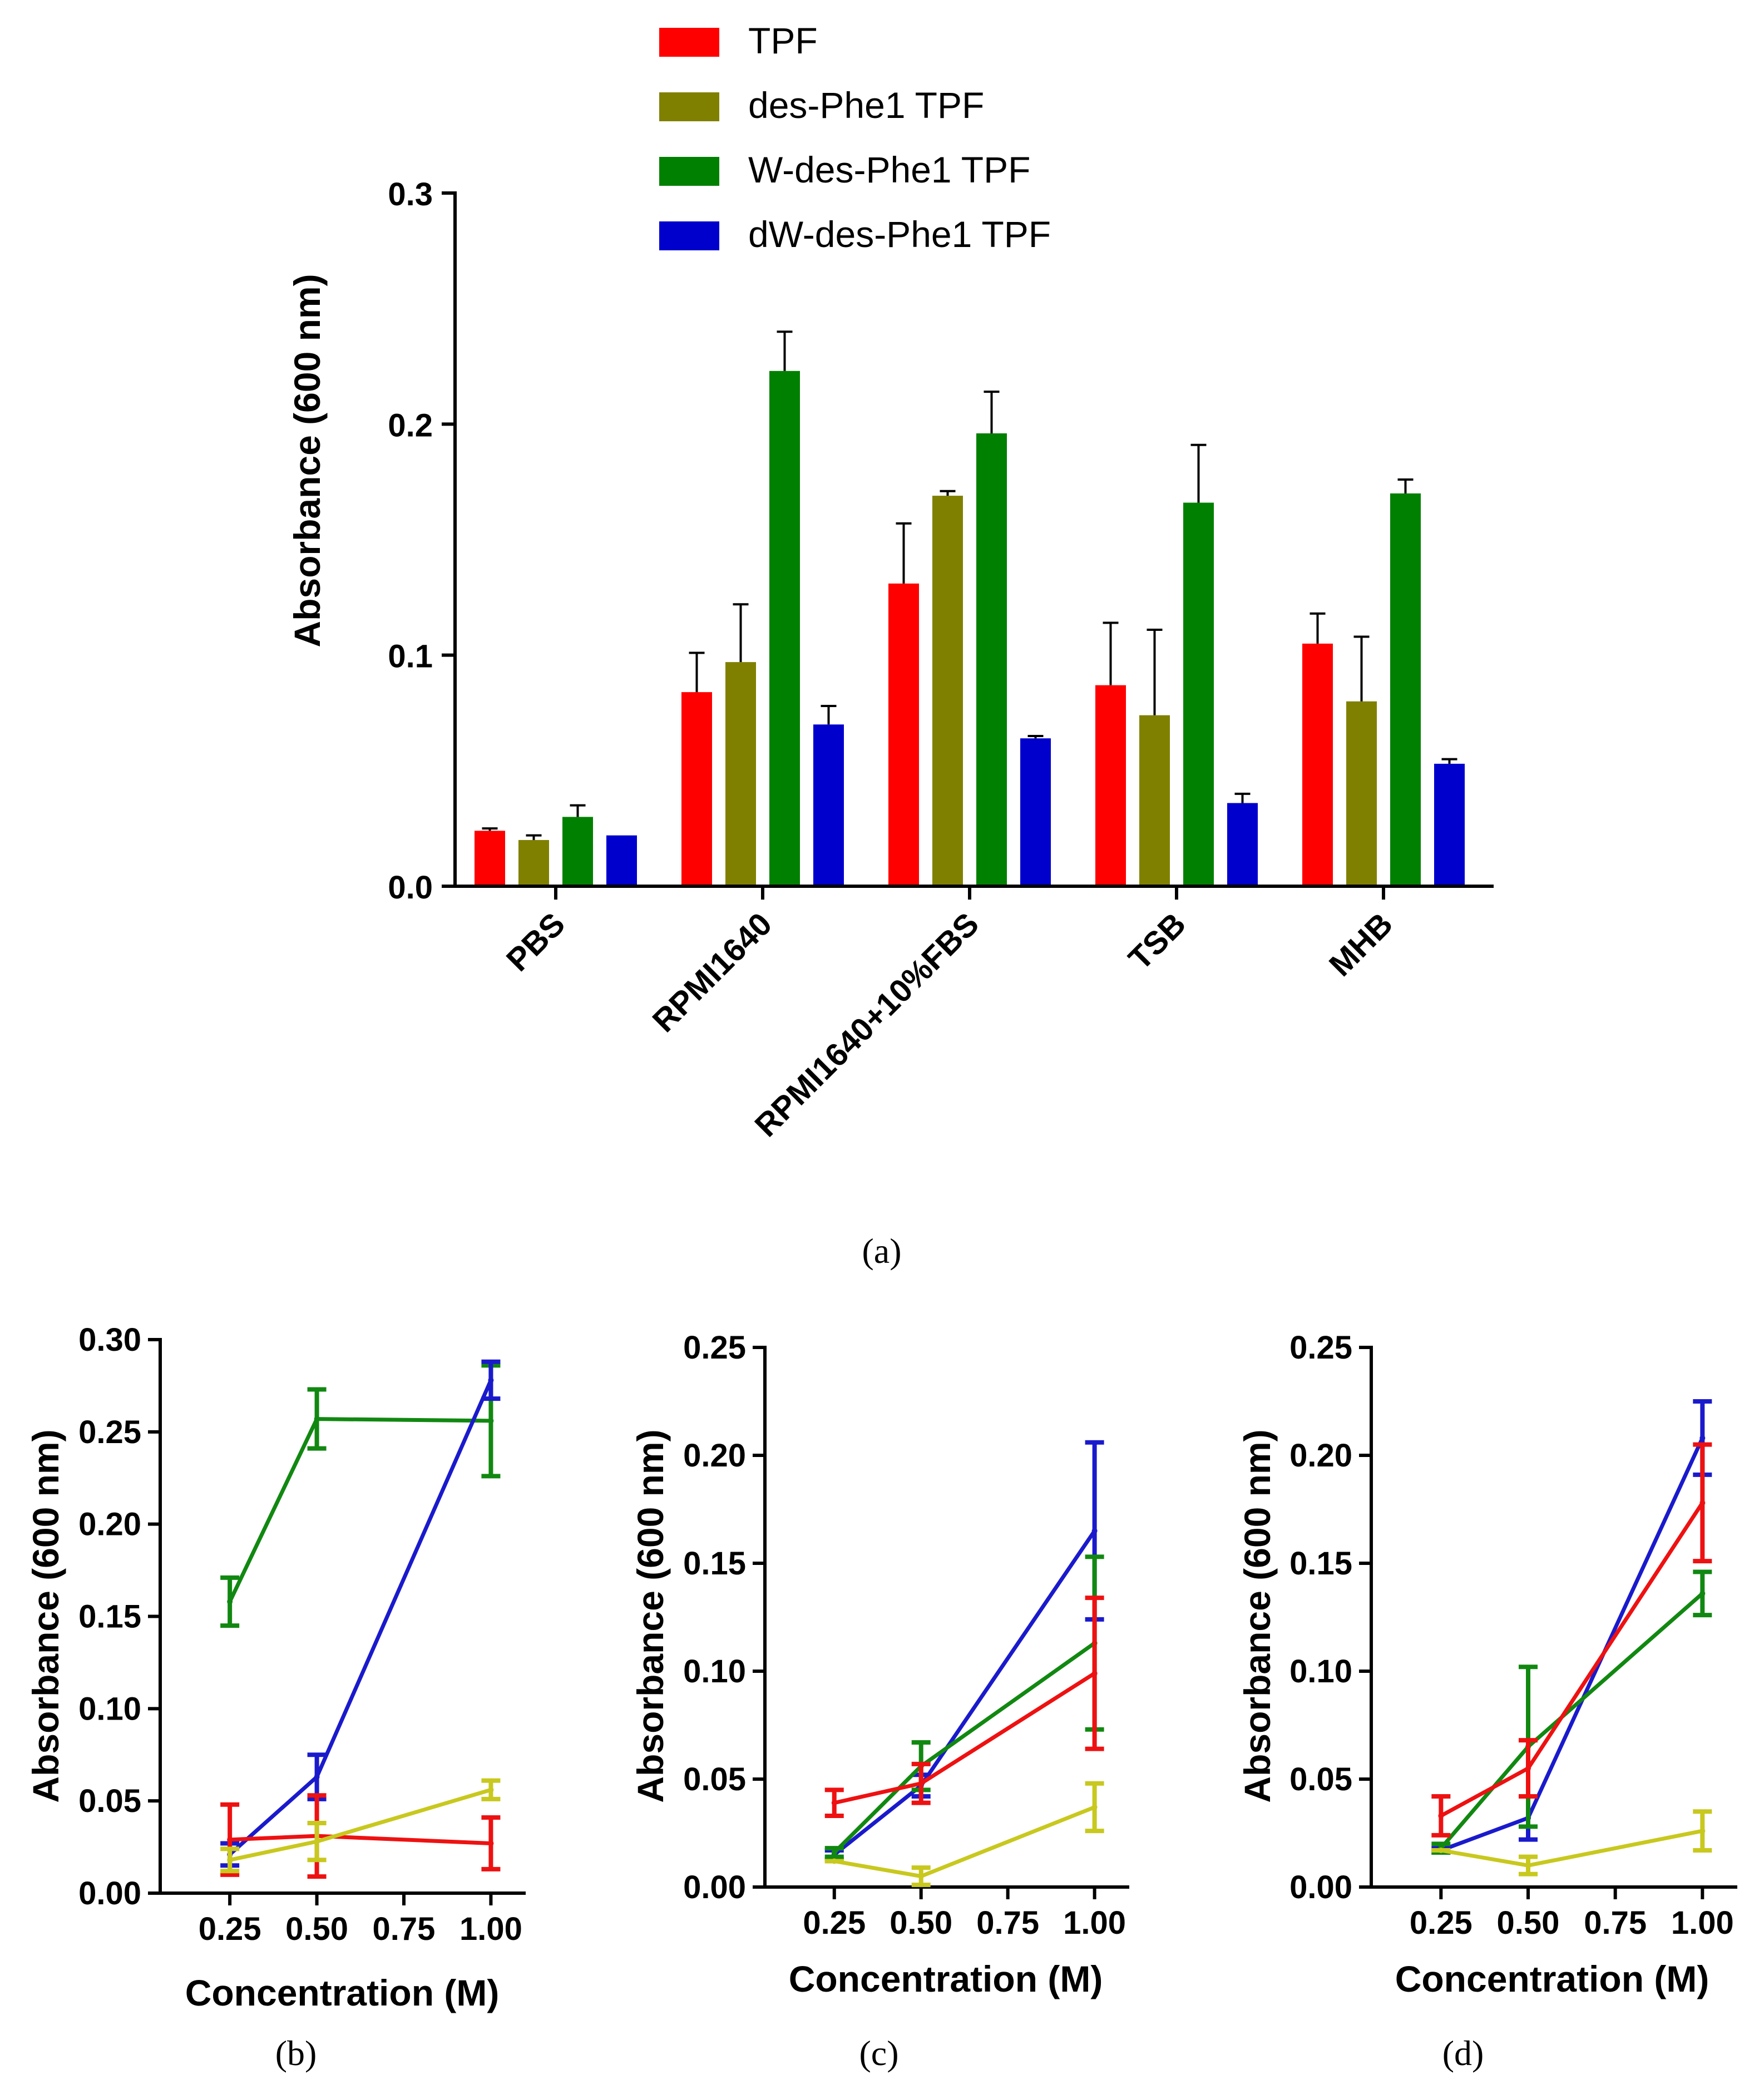  What do you see at coordinates (533, 863) in the screenshot?
I see `bar-des-phe1-tpf-pbs` at bounding box center [533, 863].